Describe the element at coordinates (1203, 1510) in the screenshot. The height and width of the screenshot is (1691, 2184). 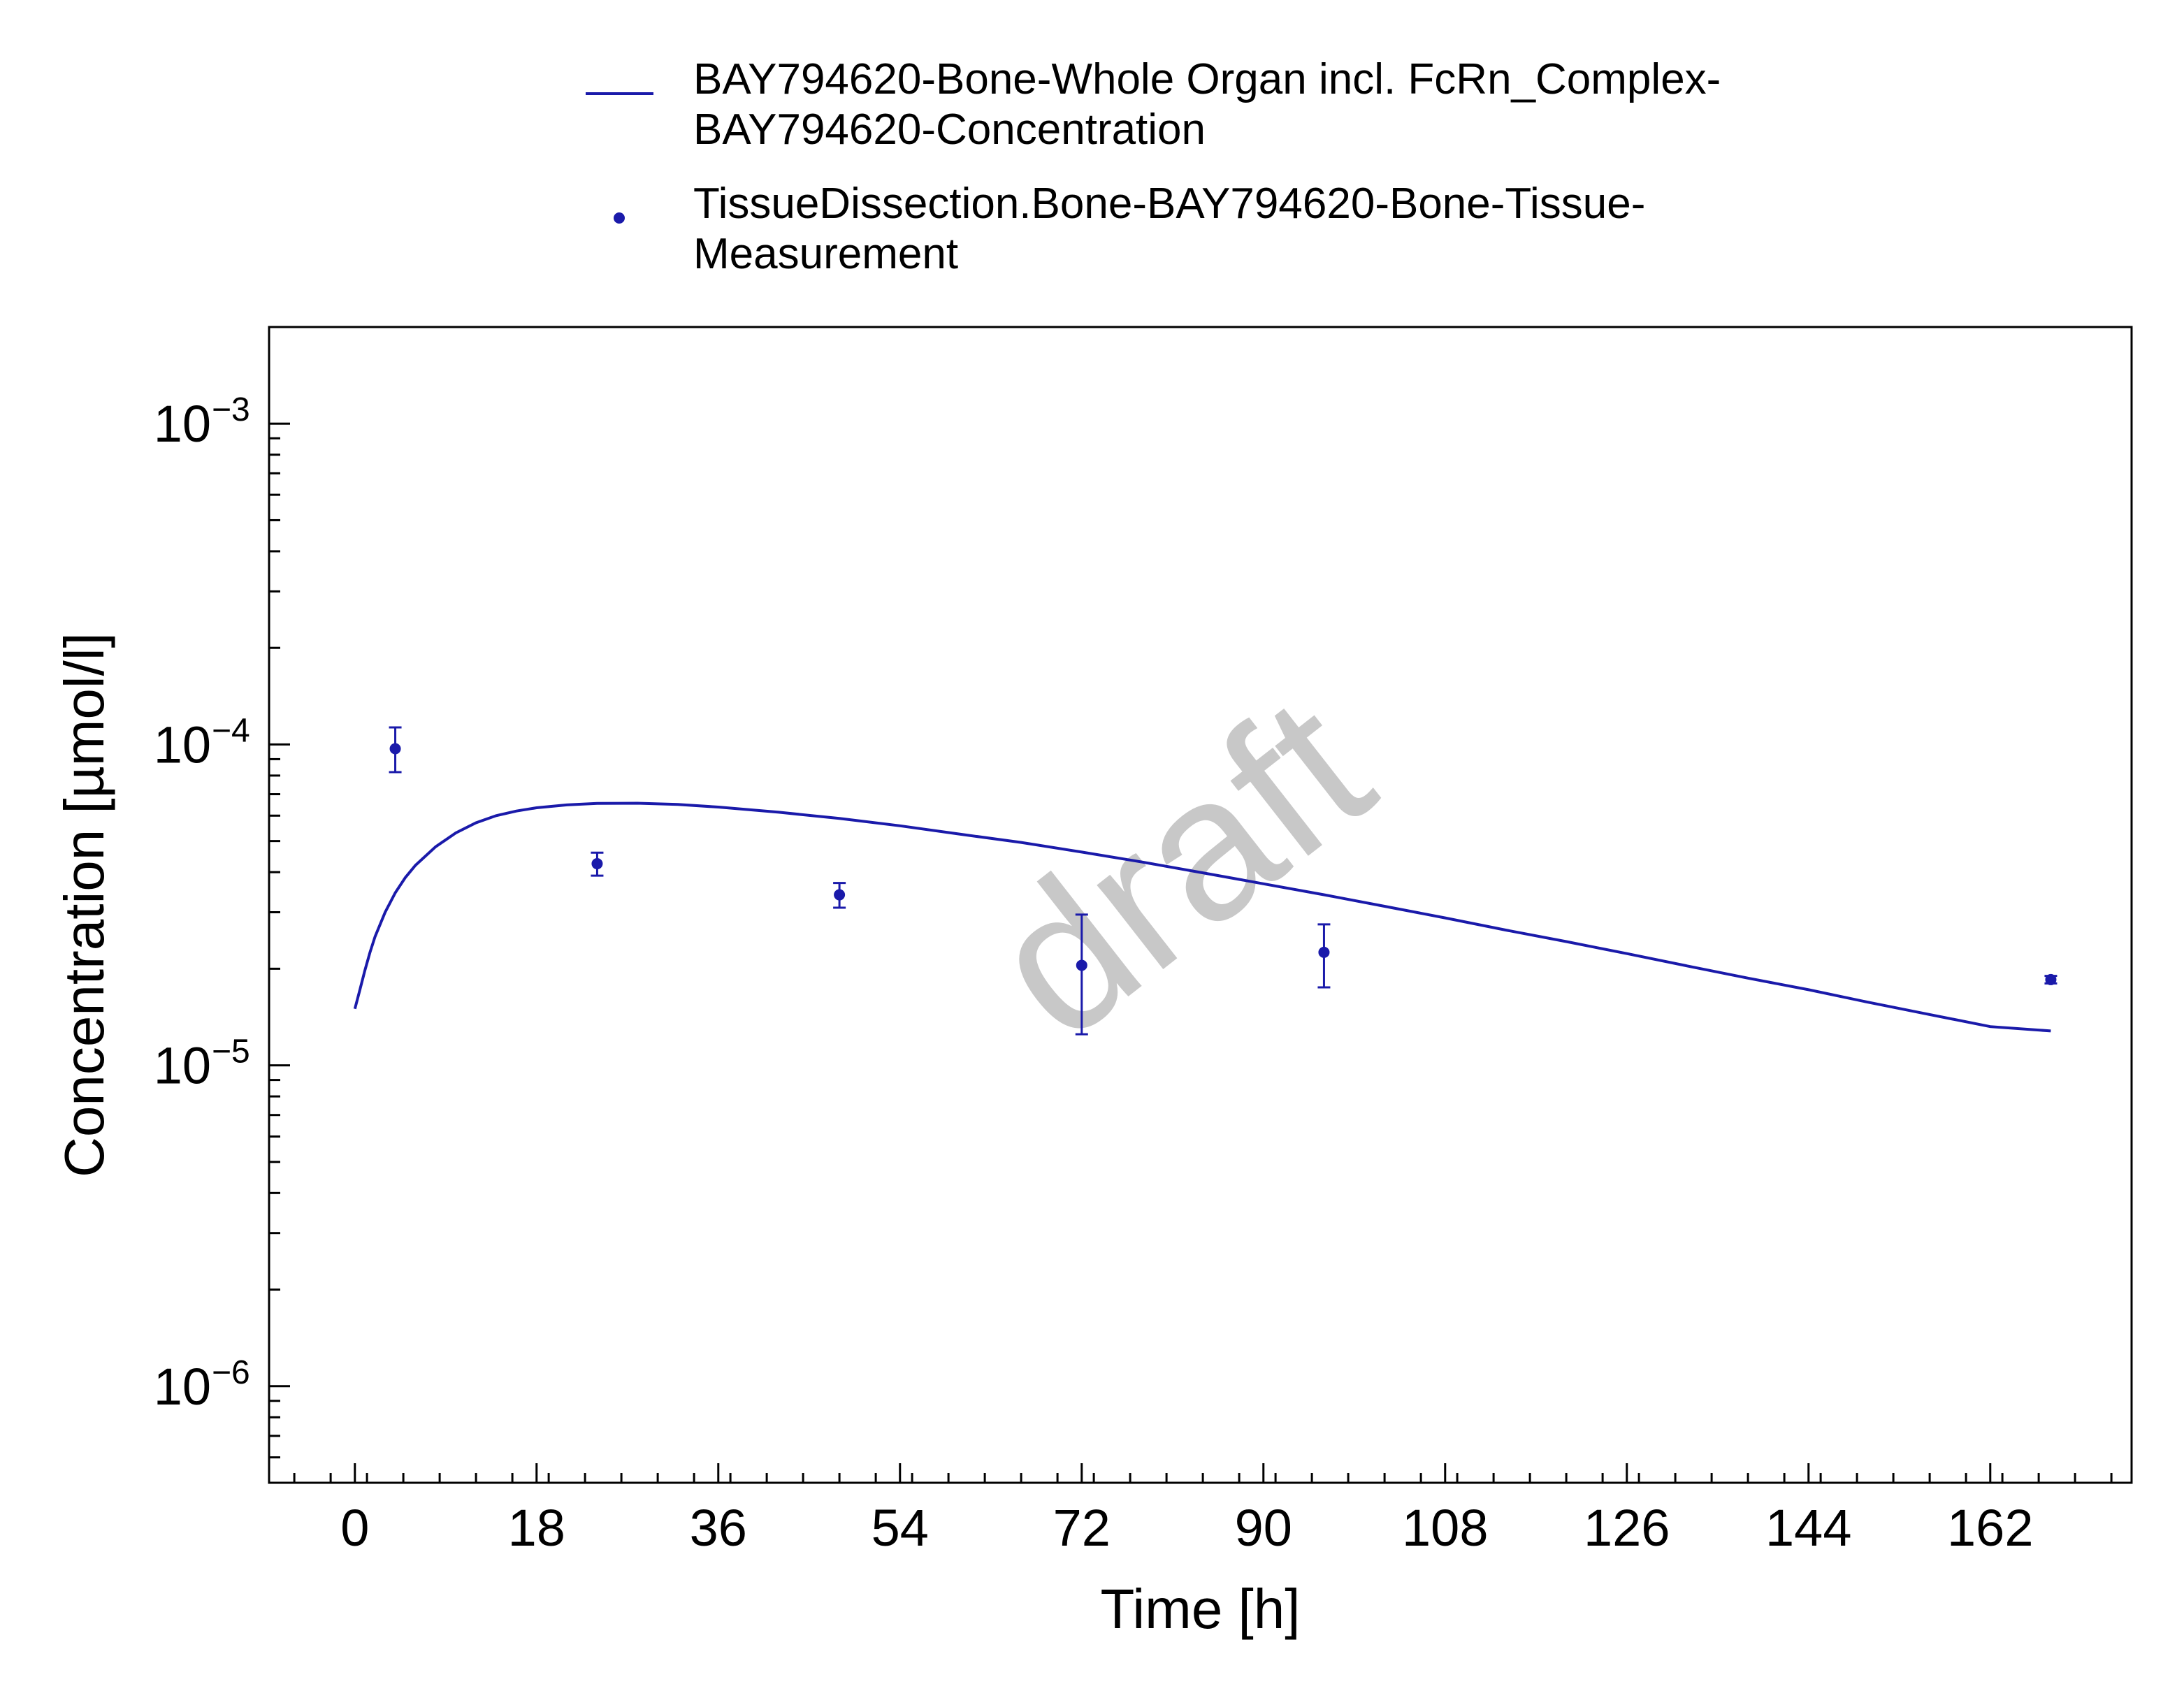
I see `x-axis: 0 18 36 54 72 90 108 126 144 162` at that location.